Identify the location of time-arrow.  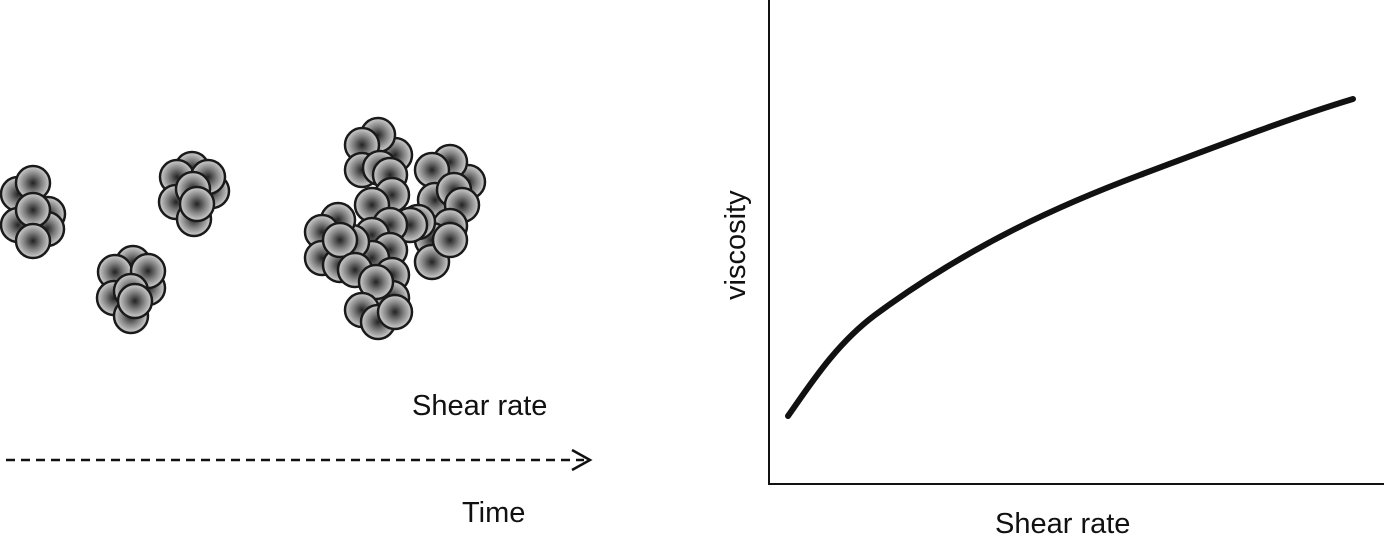
(299, 460).